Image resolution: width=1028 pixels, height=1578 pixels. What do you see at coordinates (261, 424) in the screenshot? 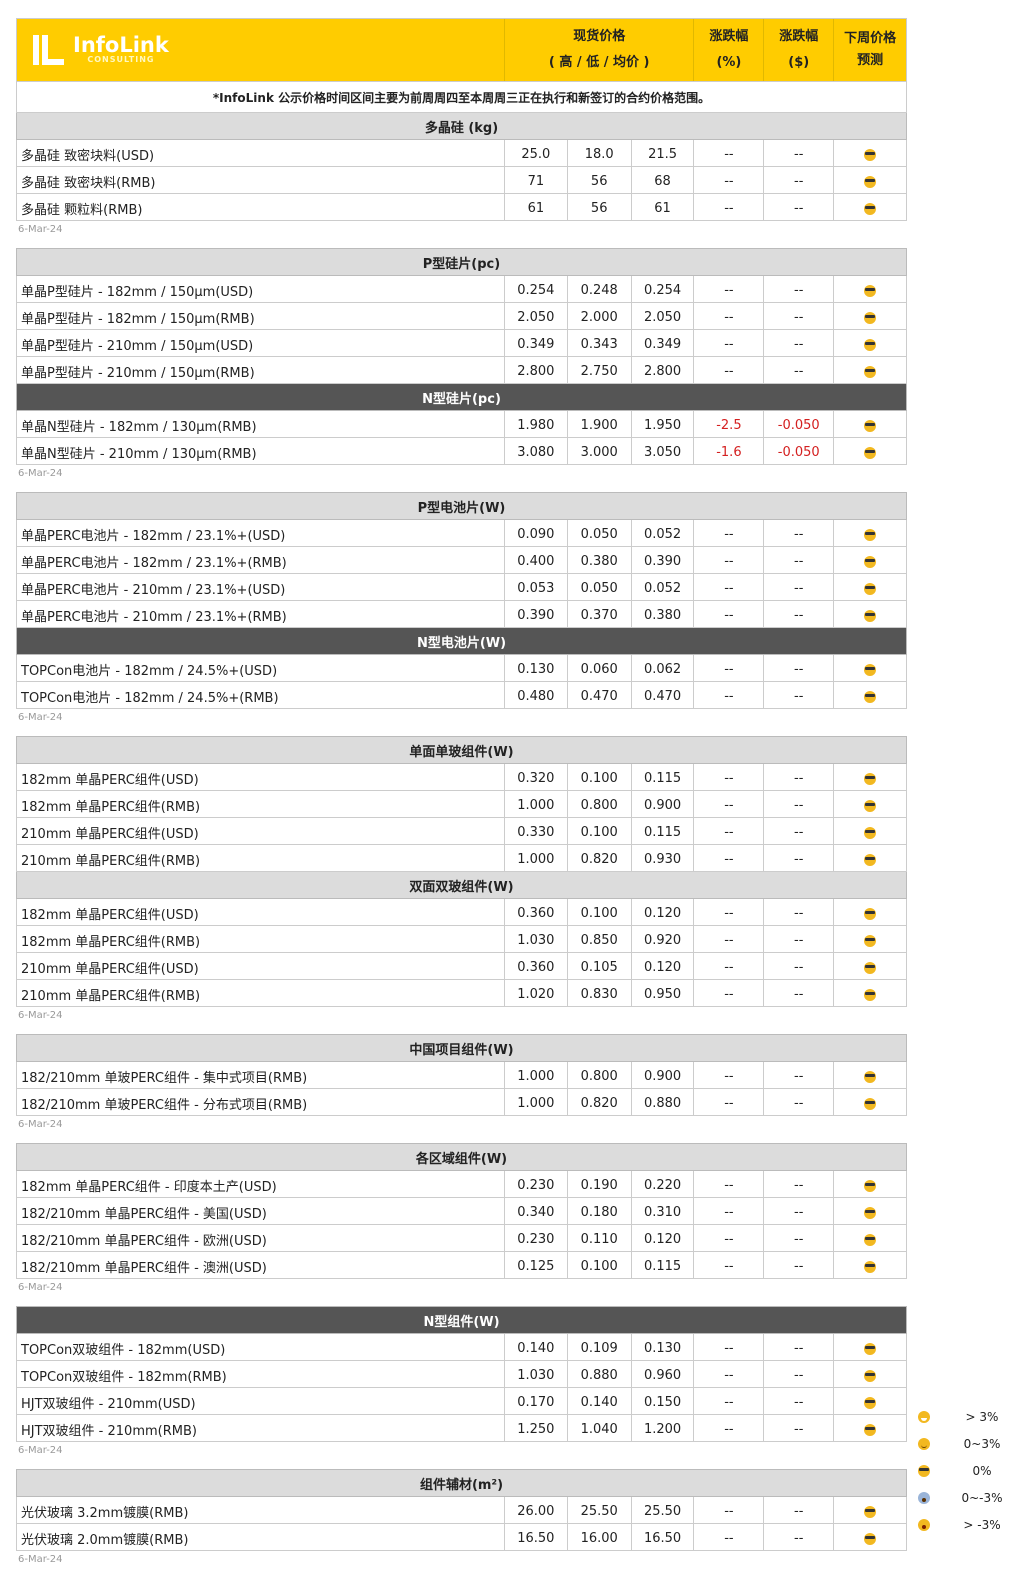
I see `product-name: 单晶N型硅片 - 182mm / 130μm(RMB)` at bounding box center [261, 424].